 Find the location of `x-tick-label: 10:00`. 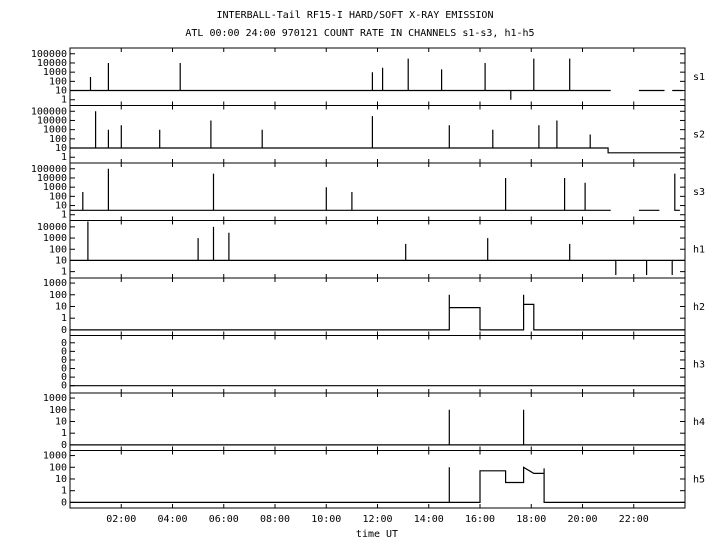

x-tick-label: 10:00 is located at coordinates (326, 519).